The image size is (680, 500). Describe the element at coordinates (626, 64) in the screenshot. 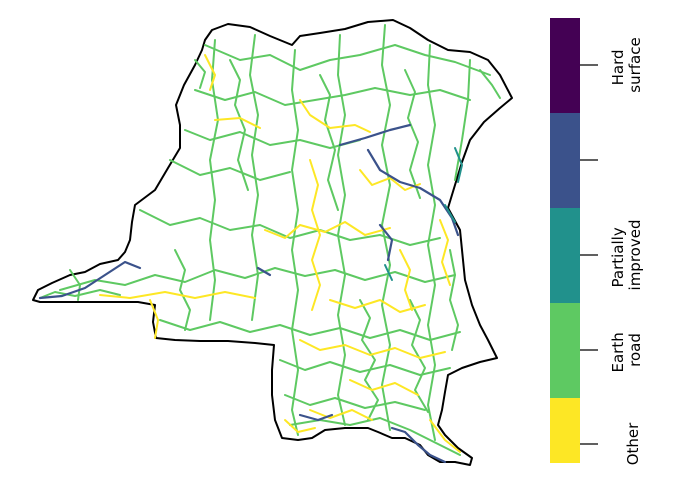

I see `legend-label-hard-surface: Hard surface` at that location.